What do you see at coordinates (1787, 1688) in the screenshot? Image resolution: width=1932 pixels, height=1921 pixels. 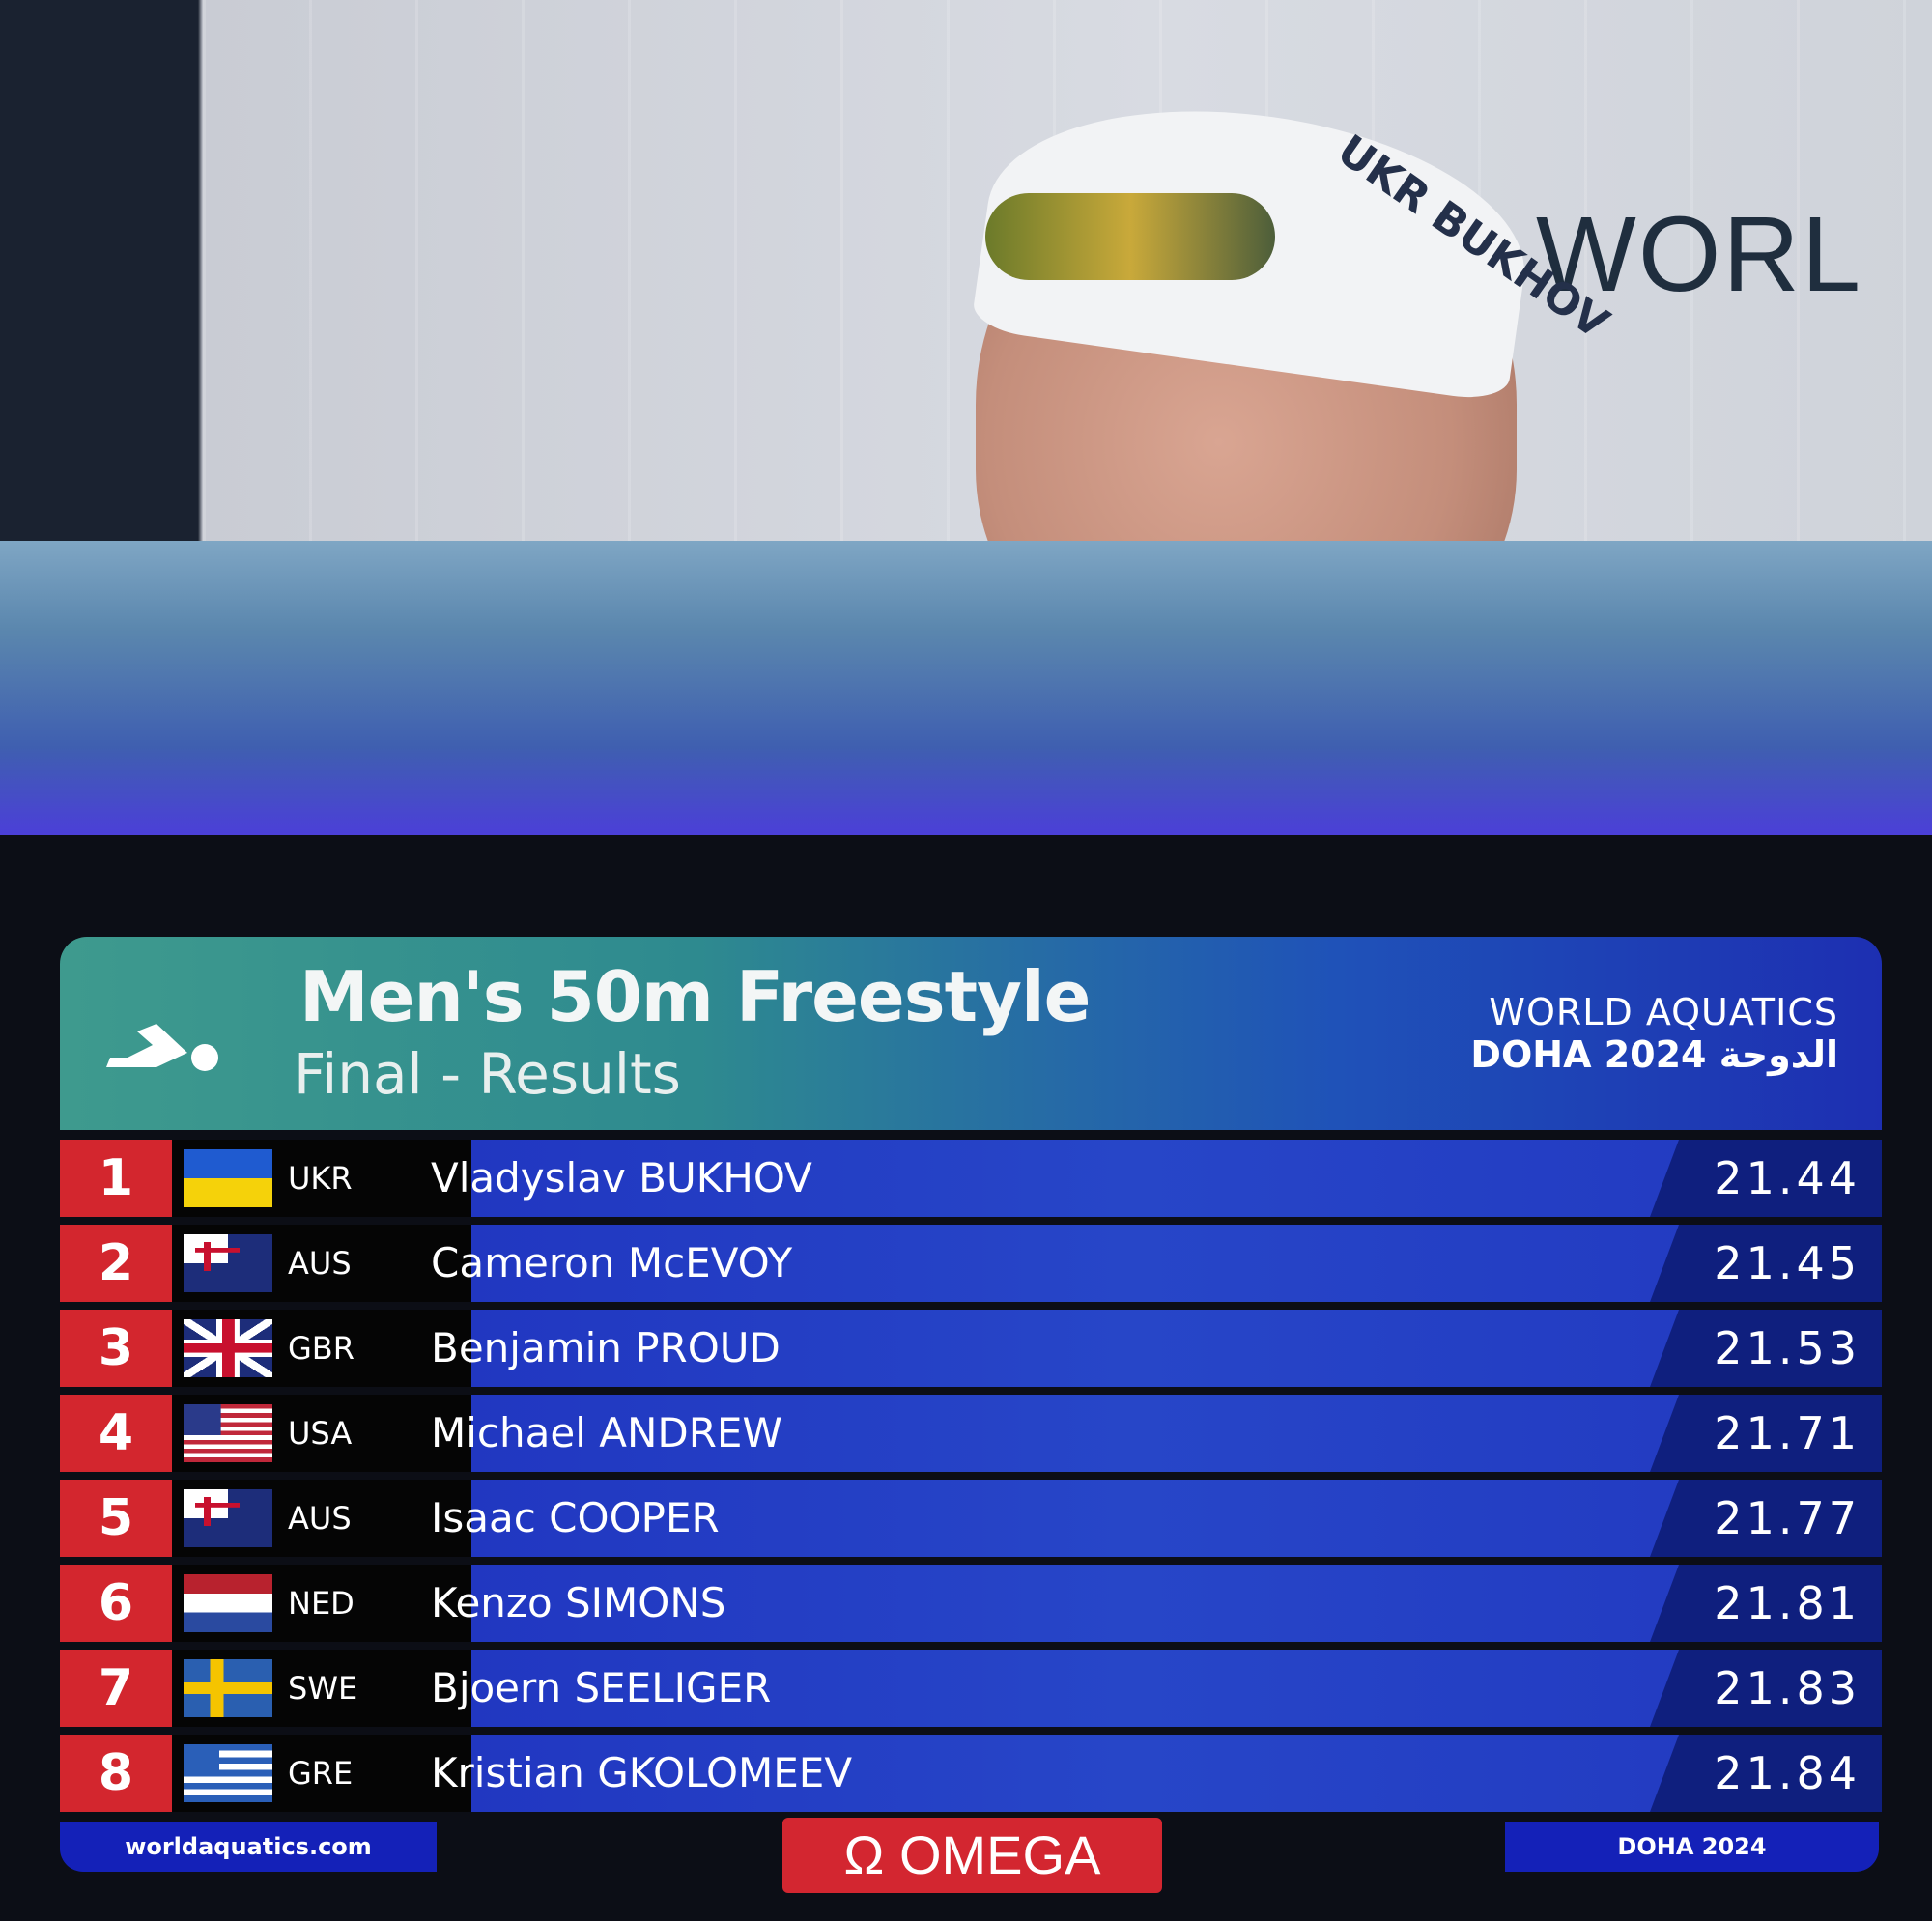 I see `result-time: 21.83` at bounding box center [1787, 1688].